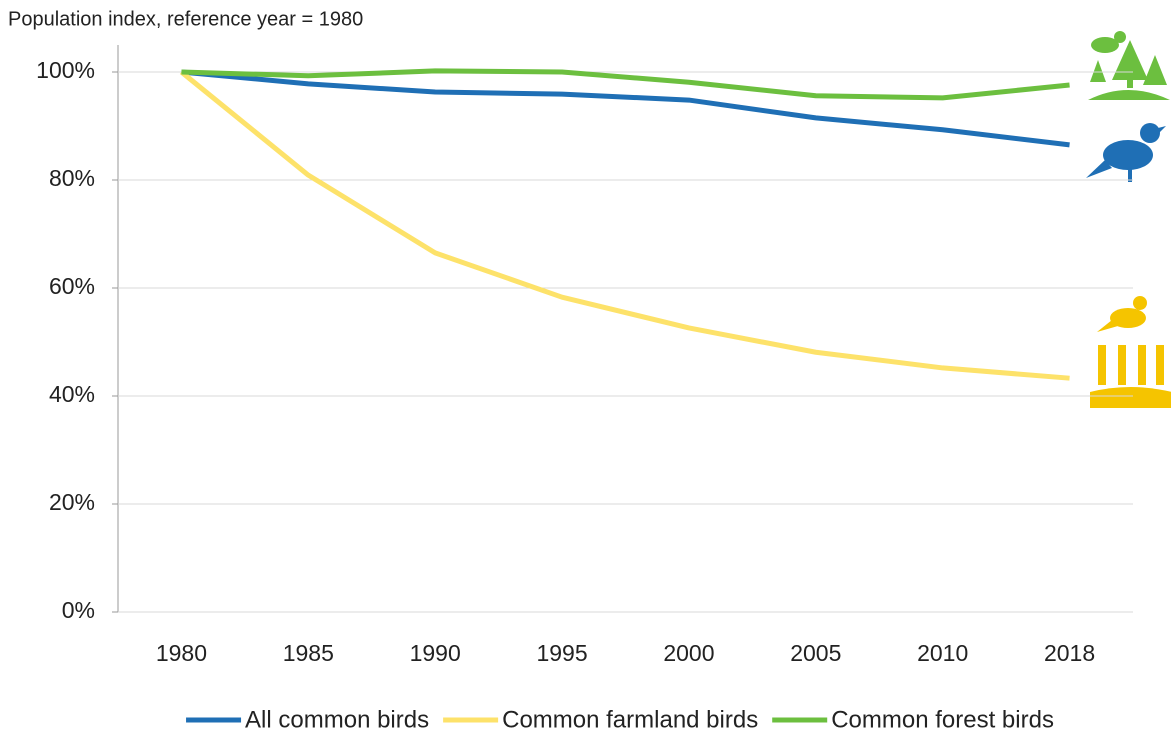 The height and width of the screenshot is (747, 1171). I want to click on y-tick-label: 100%, so click(65, 70).